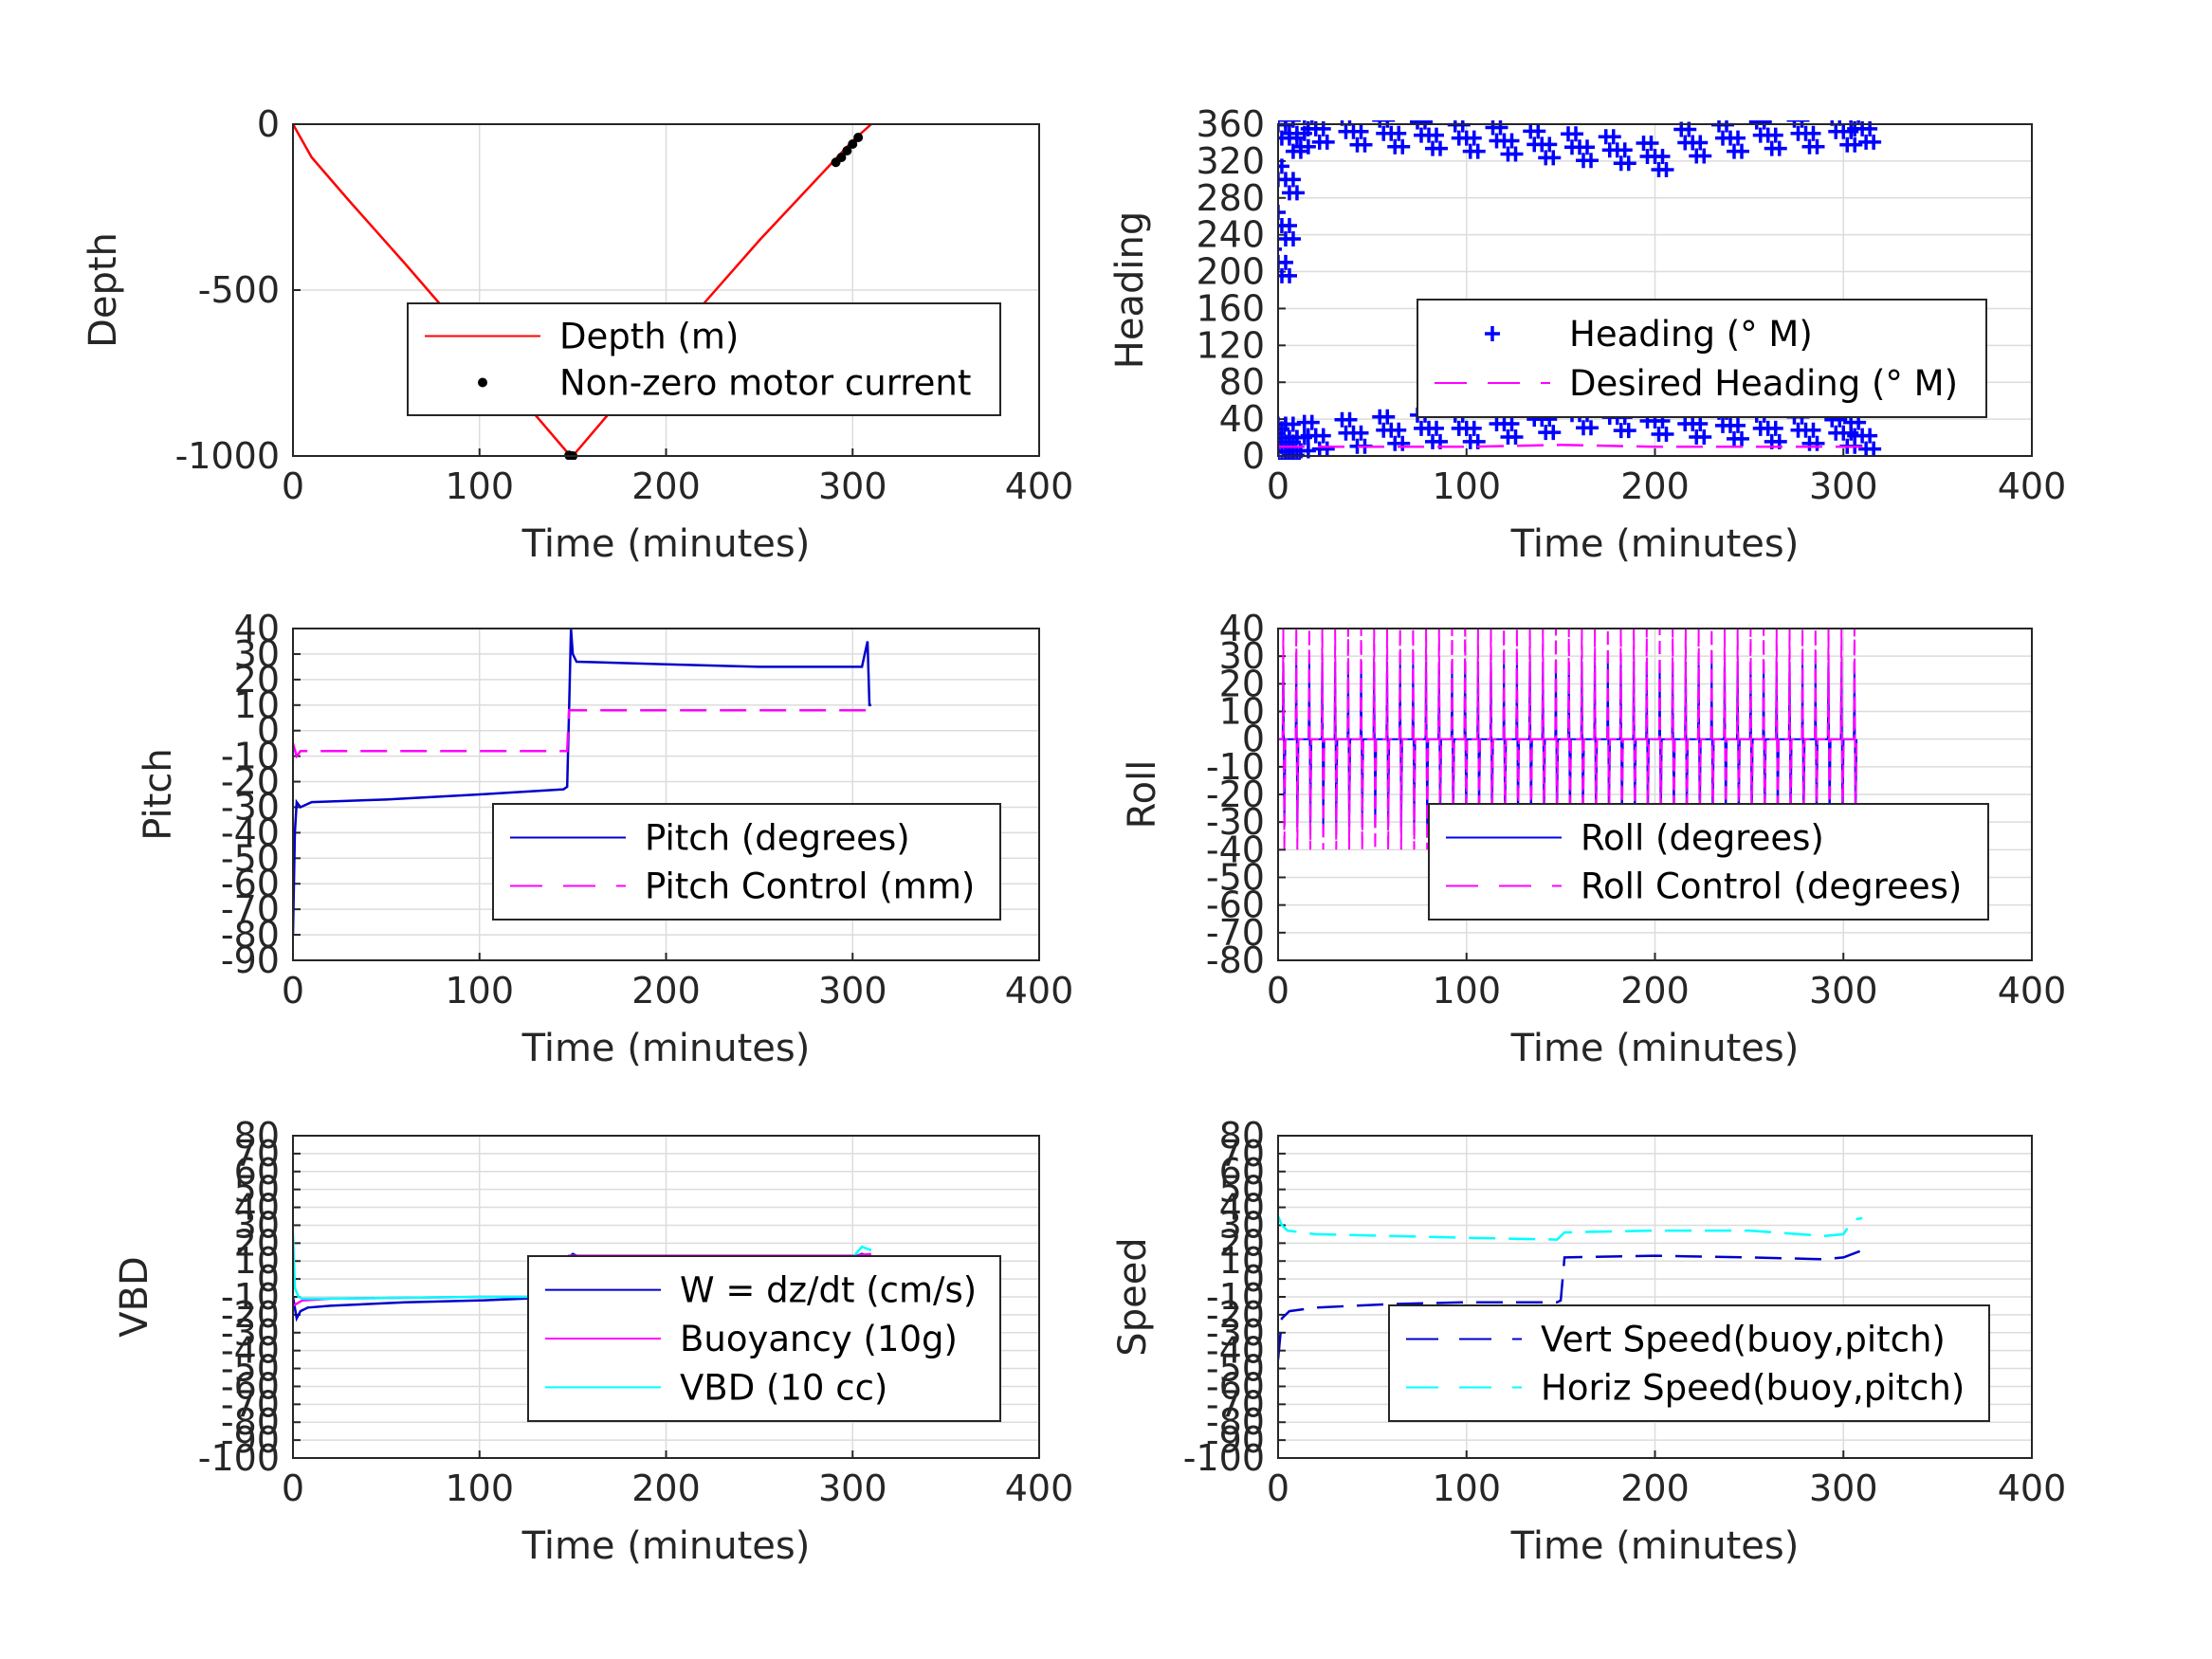  I want to click on y-tick-label: -80, so click(250, 935).